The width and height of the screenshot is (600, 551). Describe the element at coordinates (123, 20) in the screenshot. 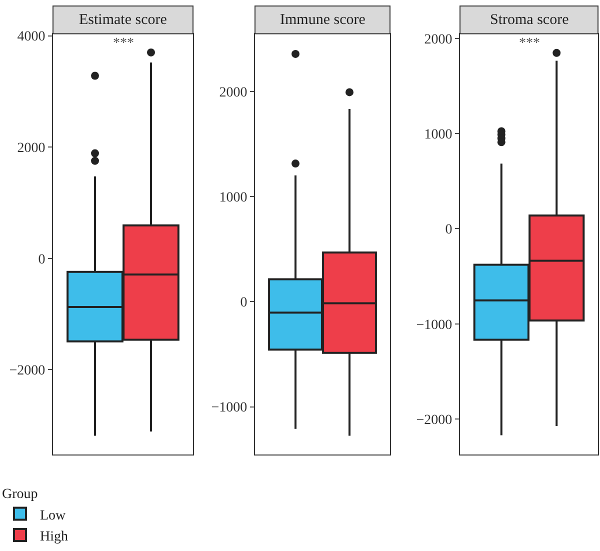

I see `chart-title: Estimate score` at that location.